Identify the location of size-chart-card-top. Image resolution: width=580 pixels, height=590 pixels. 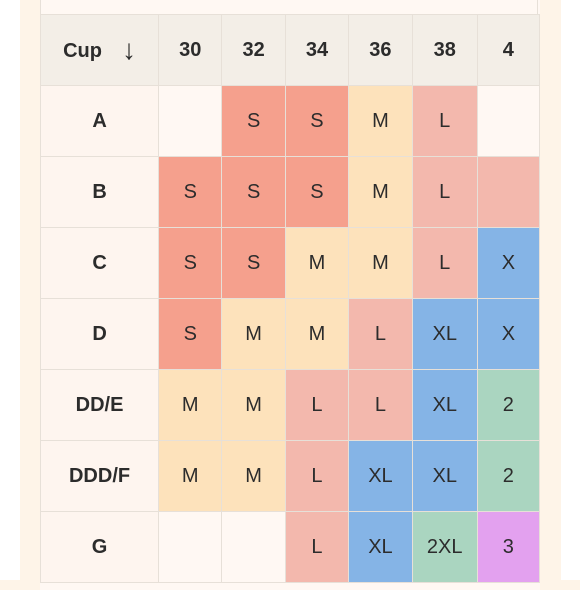
(289, 7).